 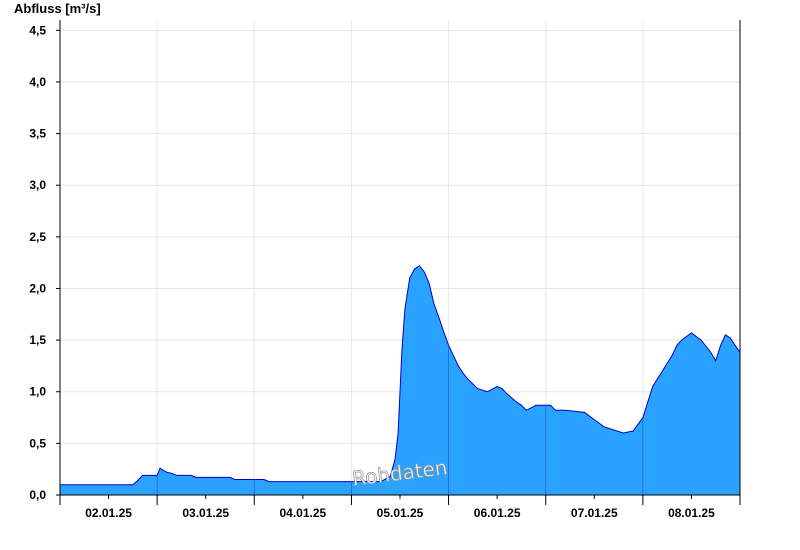 What do you see at coordinates (37, 82) in the screenshot?
I see `y-tick-label: 4,0` at bounding box center [37, 82].